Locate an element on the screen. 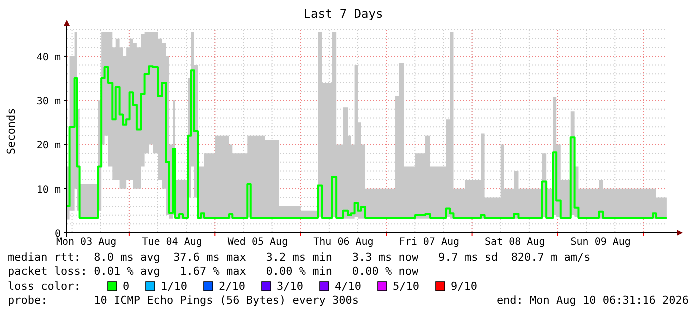 Image resolution: width=697 pixels, height=315 pixels. text: 4/10 is located at coordinates (348, 286).